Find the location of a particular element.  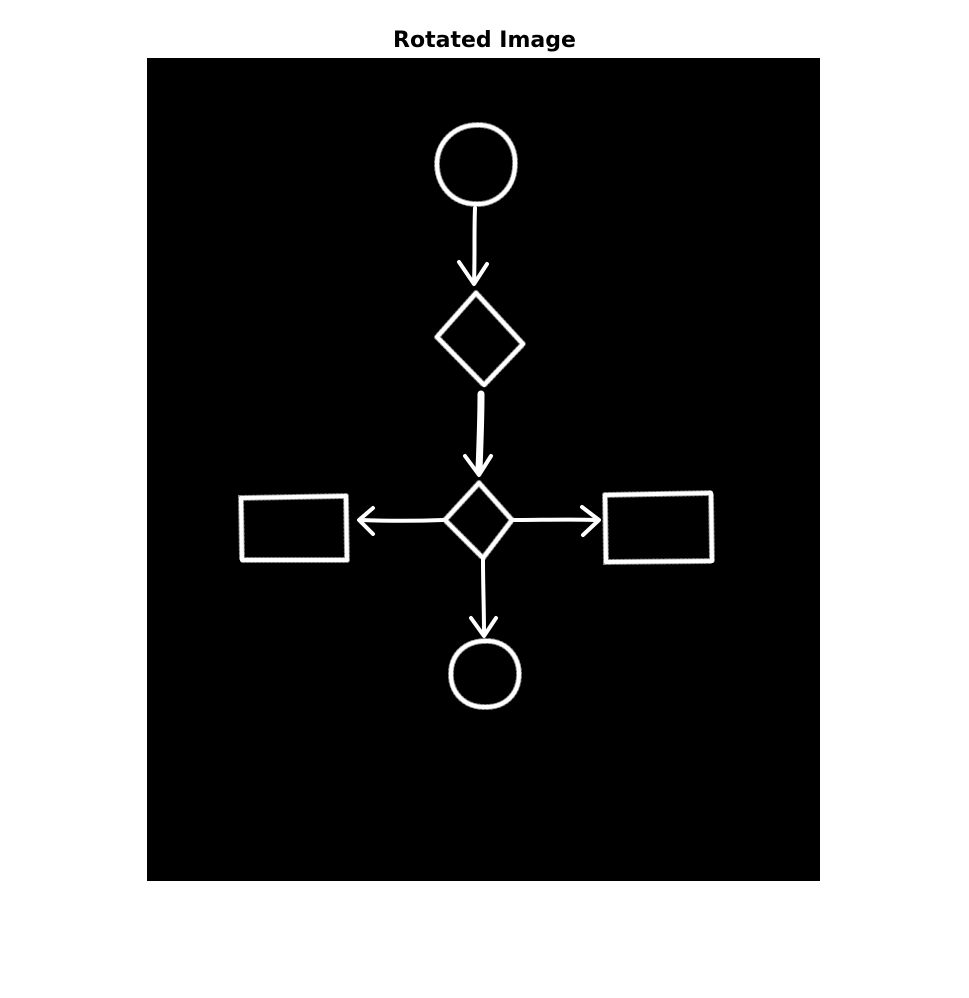

node-start-circle is located at coordinates (475, 164).